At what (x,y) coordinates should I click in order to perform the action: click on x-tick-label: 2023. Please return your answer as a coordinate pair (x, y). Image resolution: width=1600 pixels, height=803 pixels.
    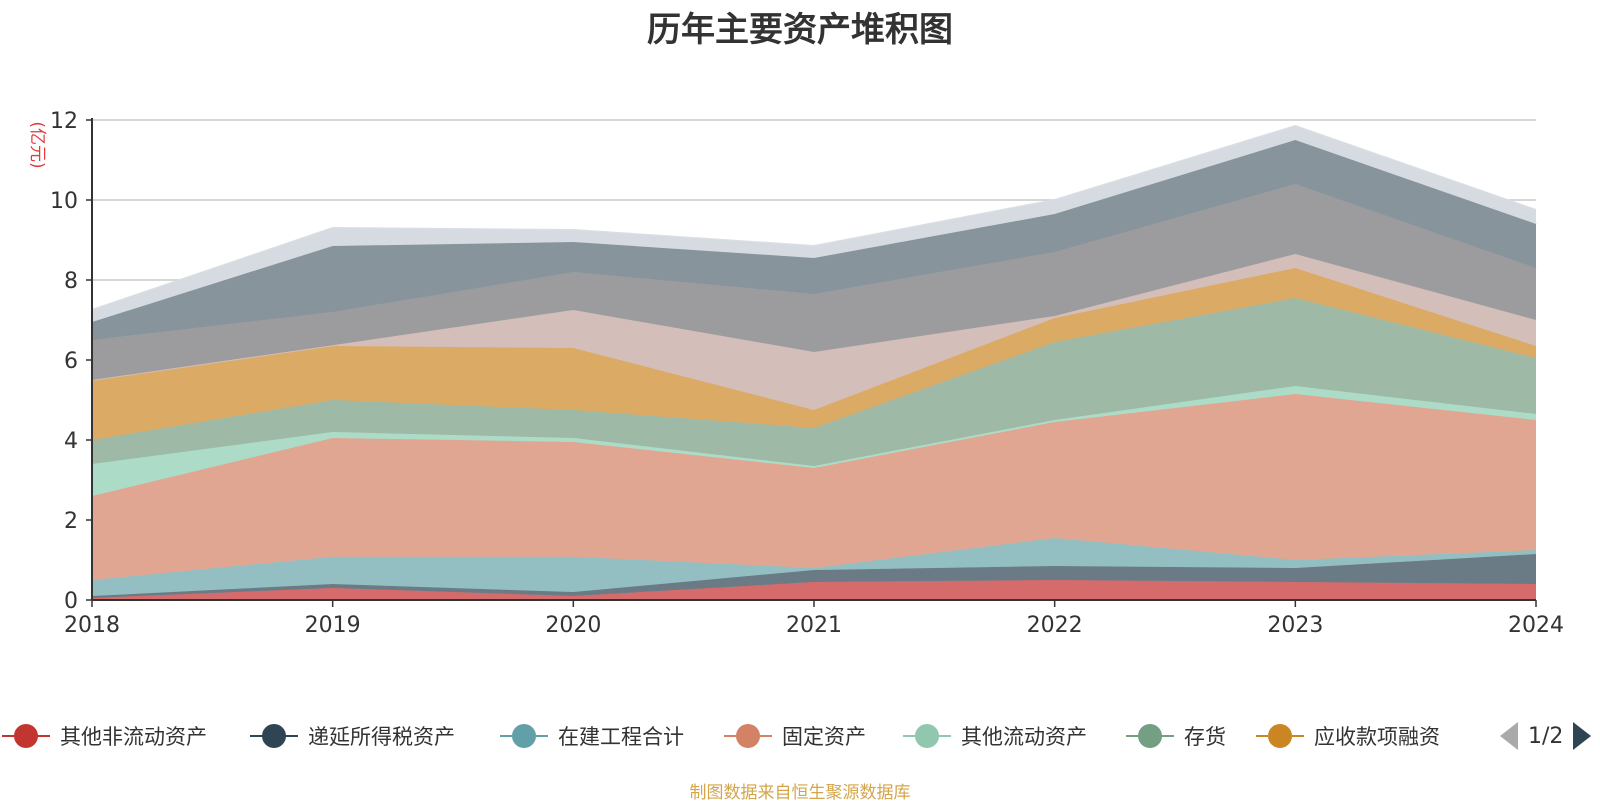
    Looking at the image, I should click on (1295, 625).